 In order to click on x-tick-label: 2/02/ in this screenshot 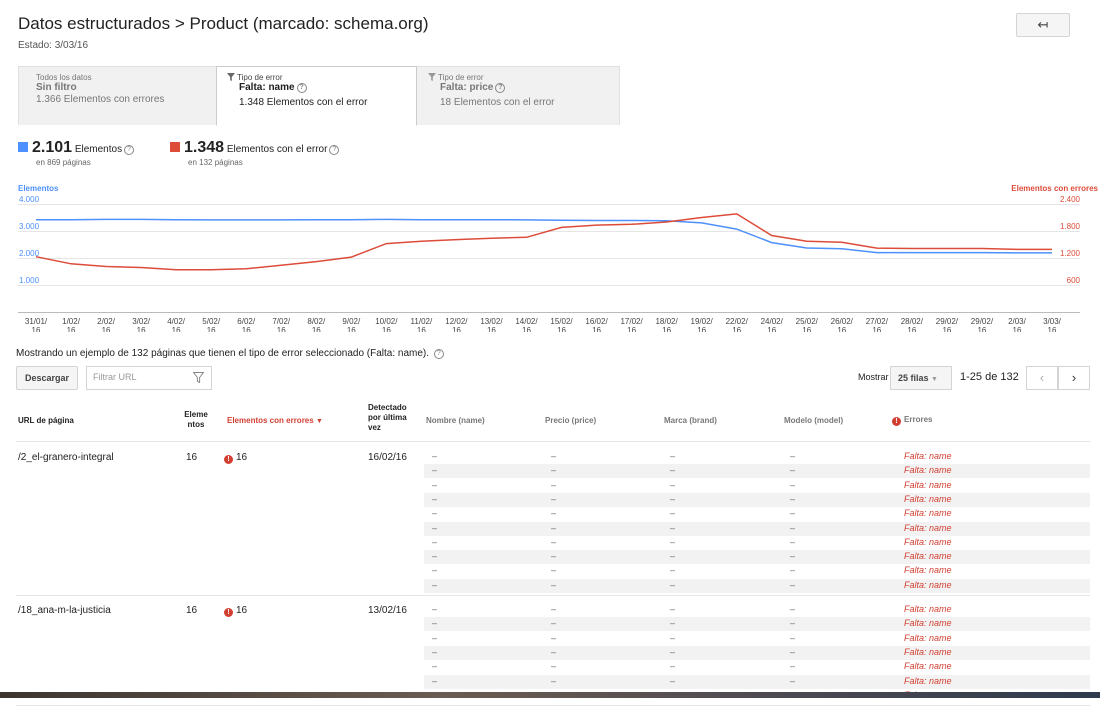, I will do `click(106, 321)`.